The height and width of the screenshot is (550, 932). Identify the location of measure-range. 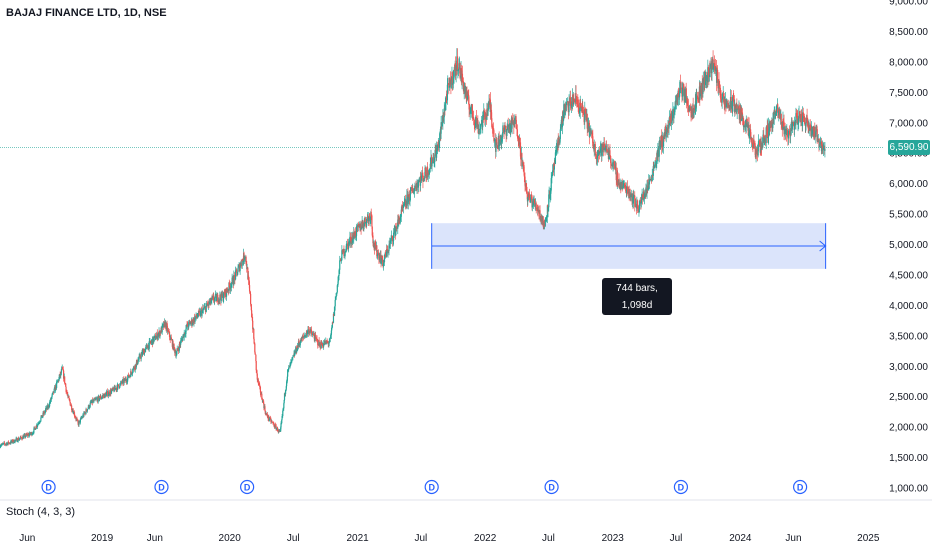
(629, 246).